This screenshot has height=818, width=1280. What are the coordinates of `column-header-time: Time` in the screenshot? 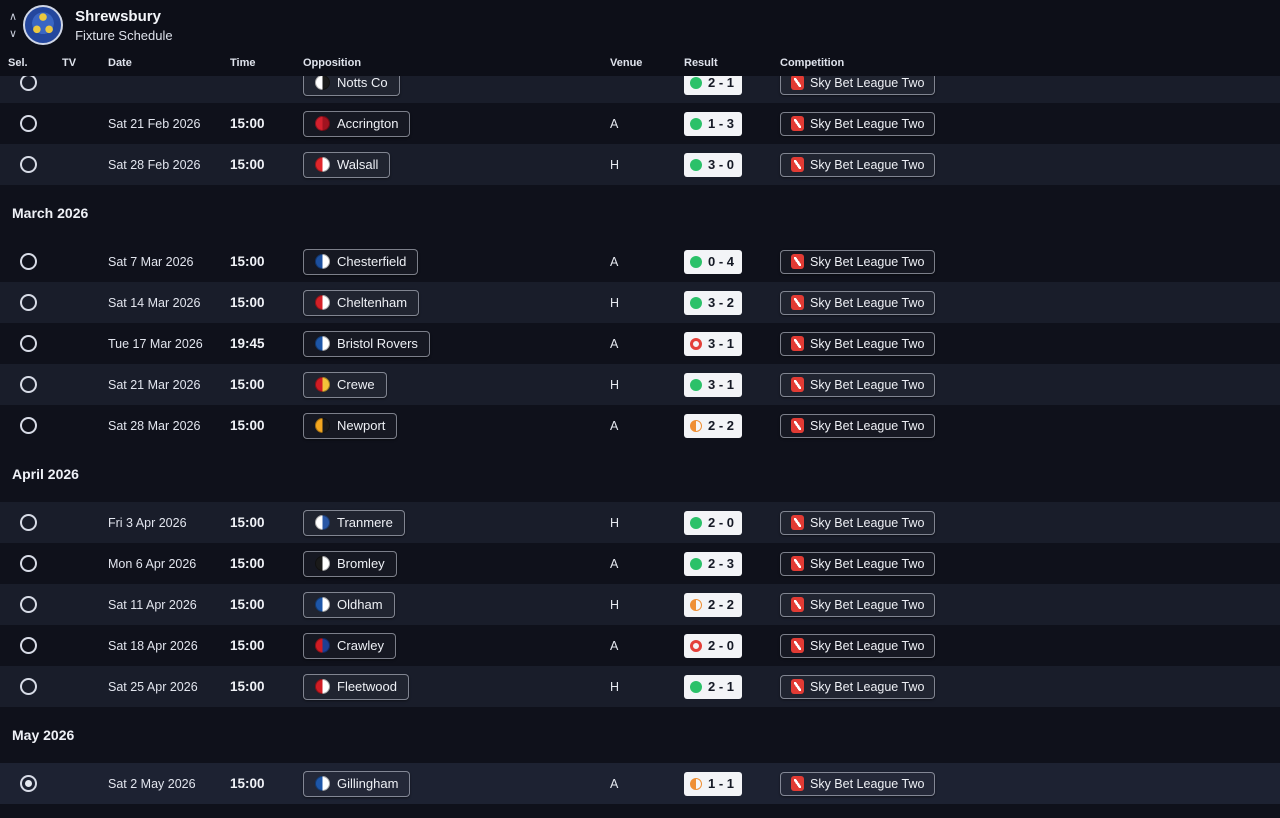 It's located at (243, 63).